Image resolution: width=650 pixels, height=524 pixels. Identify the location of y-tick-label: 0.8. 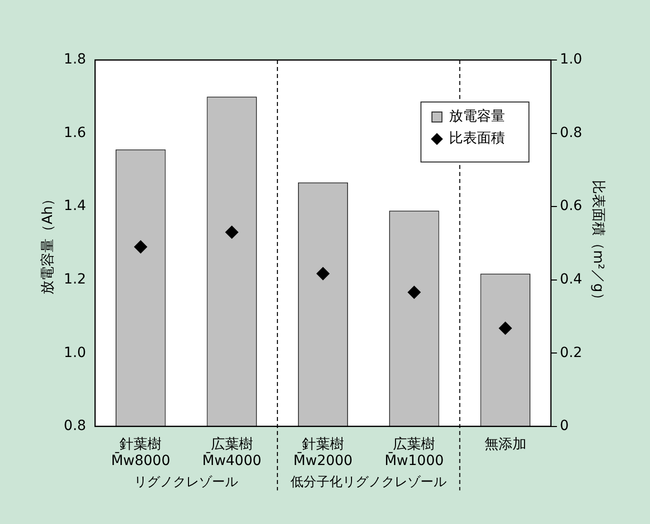
(75, 426).